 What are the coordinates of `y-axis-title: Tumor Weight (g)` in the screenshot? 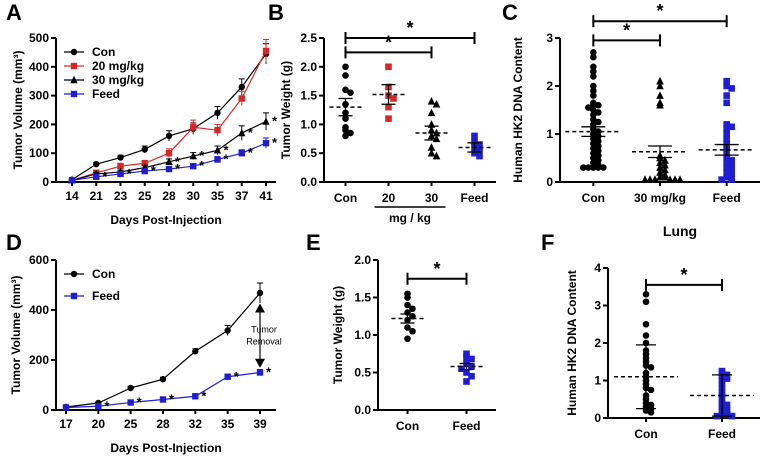 It's located at (338, 335).